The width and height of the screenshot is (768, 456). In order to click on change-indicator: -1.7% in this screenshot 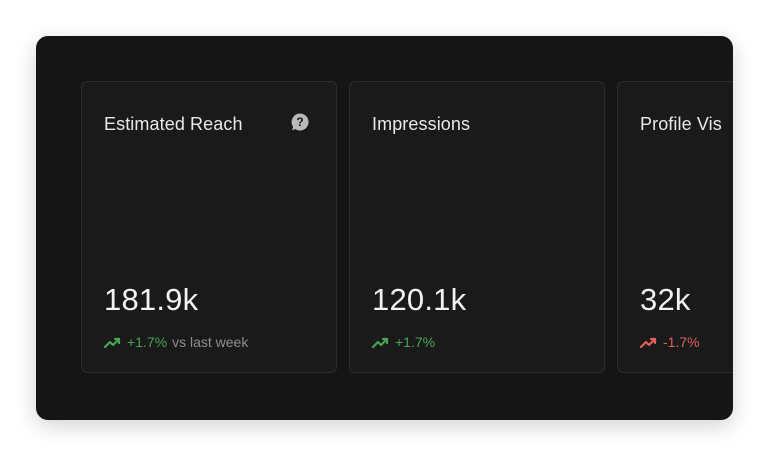, I will do `click(669, 342)`.